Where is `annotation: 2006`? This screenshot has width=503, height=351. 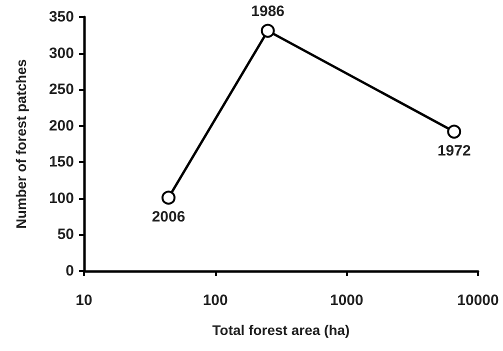
annotation: 2006 is located at coordinates (169, 217).